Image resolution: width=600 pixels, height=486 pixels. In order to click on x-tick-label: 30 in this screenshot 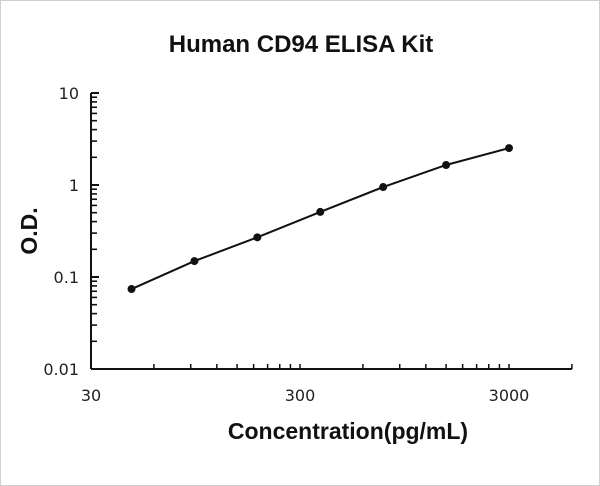, I will do `click(91, 395)`.